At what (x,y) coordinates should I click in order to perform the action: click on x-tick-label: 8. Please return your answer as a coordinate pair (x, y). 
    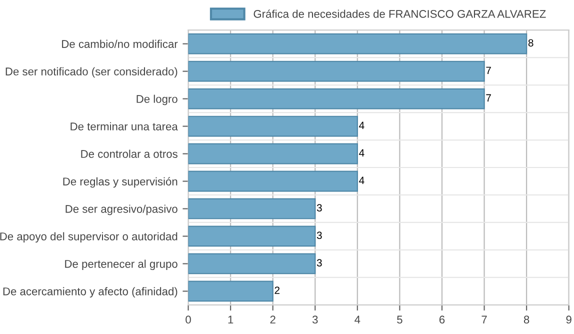
    Looking at the image, I should click on (527, 320).